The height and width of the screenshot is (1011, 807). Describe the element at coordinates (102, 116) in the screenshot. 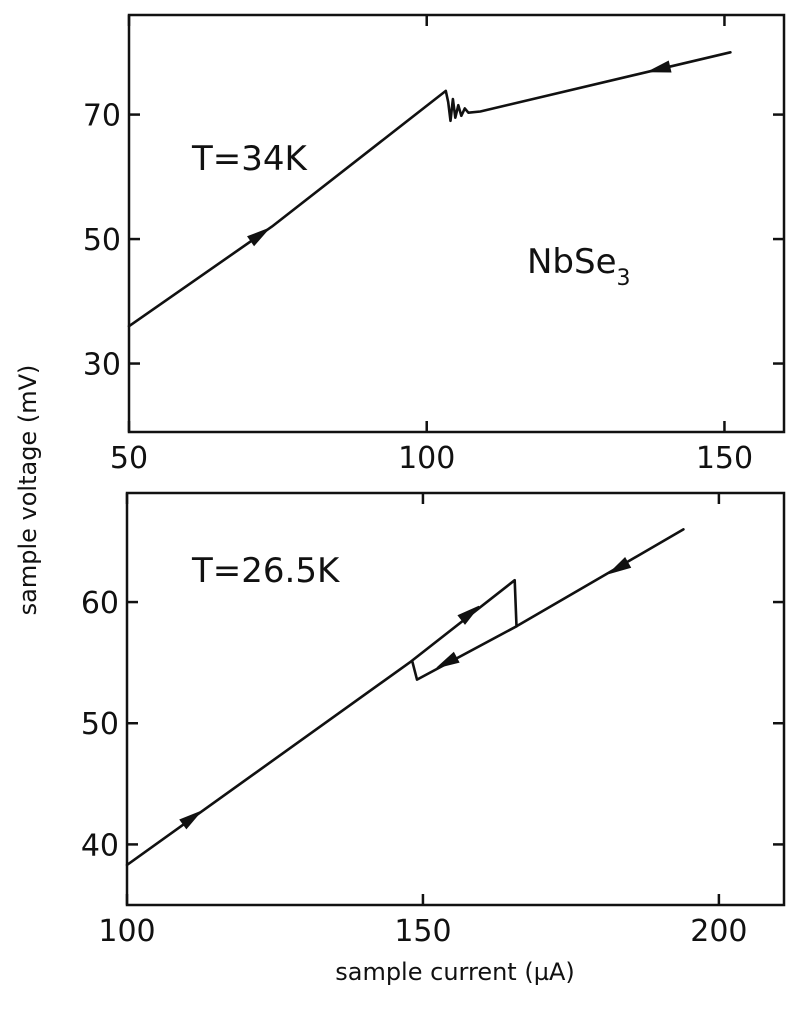

I see `top-y-tick-label: 70` at that location.